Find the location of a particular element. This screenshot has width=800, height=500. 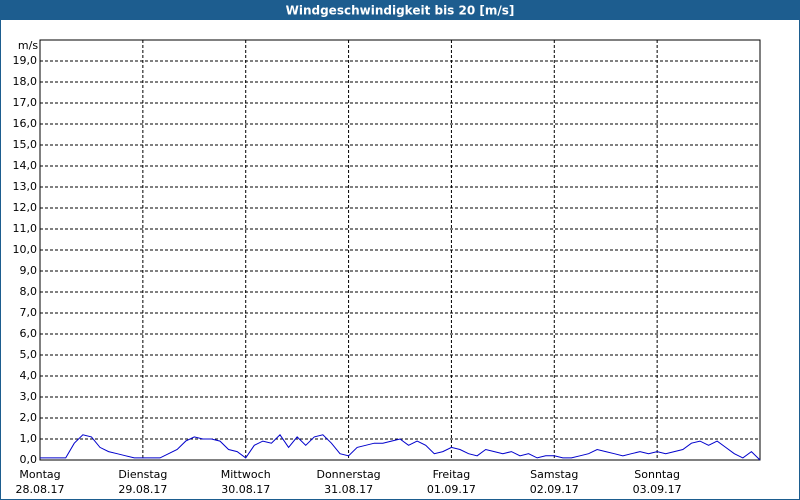

y-tick-label: 18,0 is located at coordinates (25, 81).